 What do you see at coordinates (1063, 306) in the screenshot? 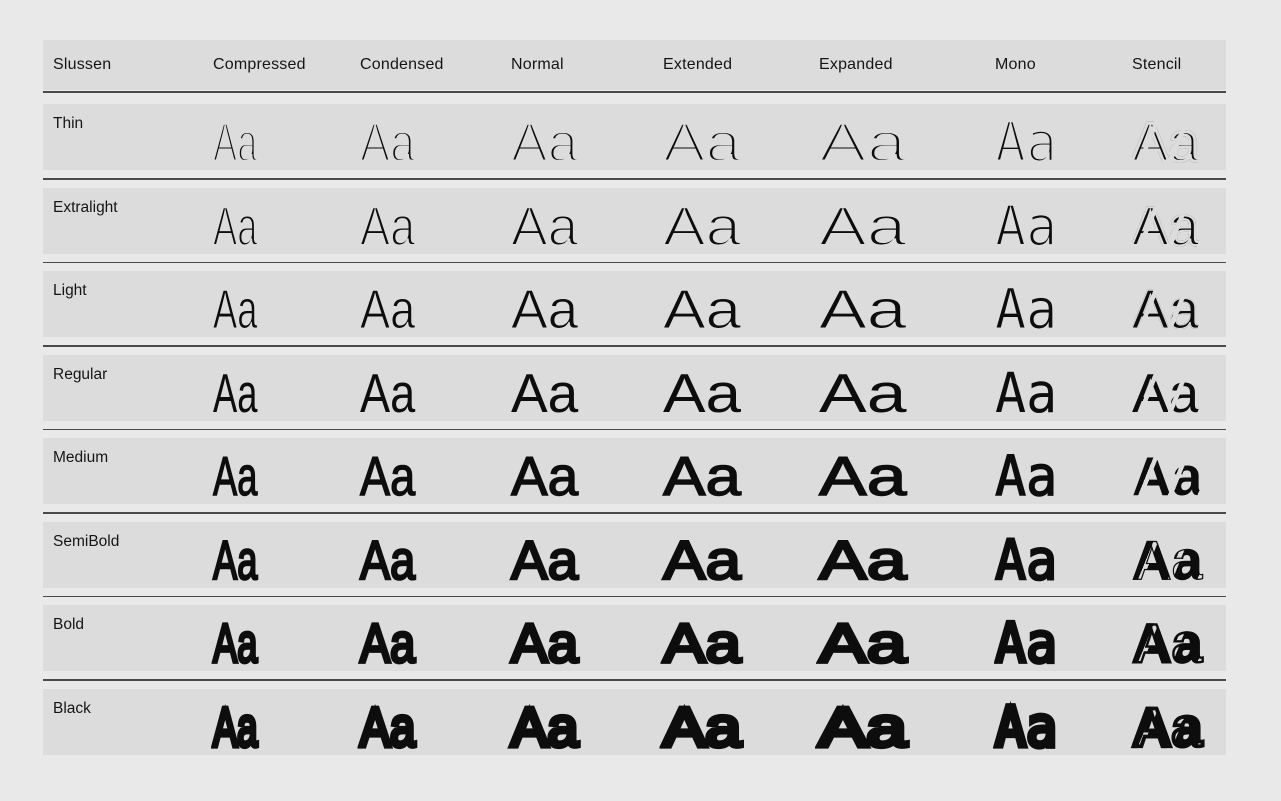
I see `specimen-cell-light-mono: Aa` at bounding box center [1063, 306].